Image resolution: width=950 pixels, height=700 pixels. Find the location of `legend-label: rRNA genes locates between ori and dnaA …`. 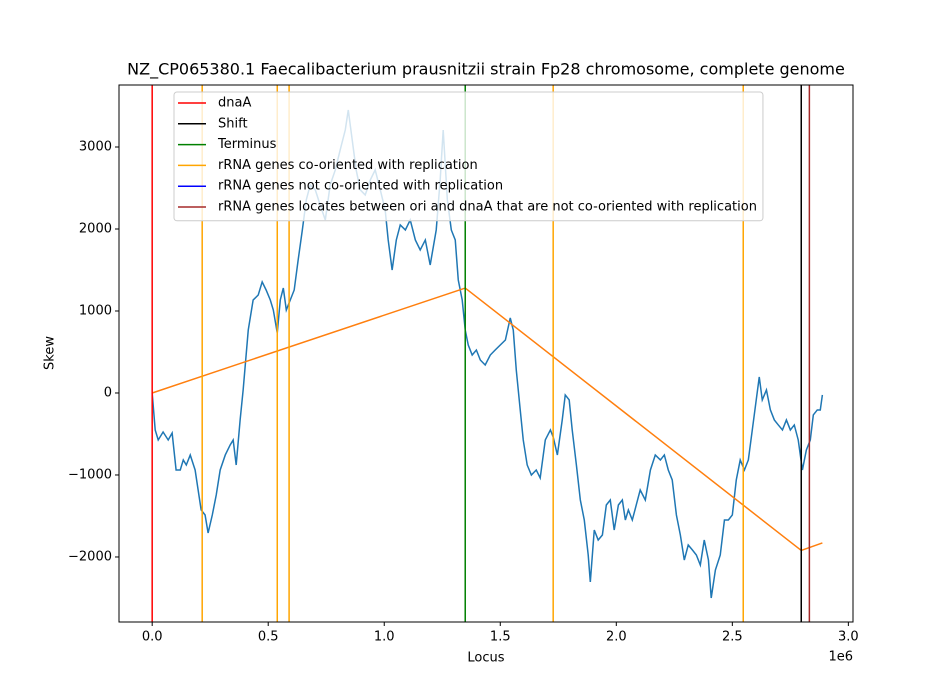

legend-label: rRNA genes locates between ori and dnaA … is located at coordinates (487, 207).